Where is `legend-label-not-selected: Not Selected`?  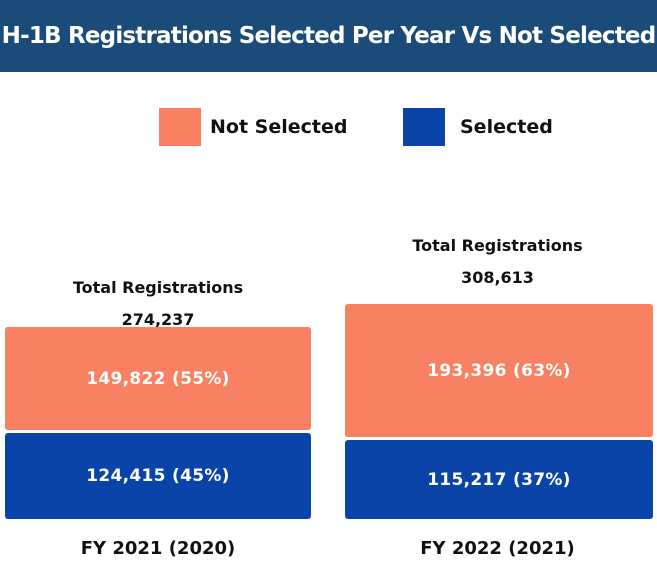
legend-label-not-selected: Not Selected is located at coordinates (279, 127).